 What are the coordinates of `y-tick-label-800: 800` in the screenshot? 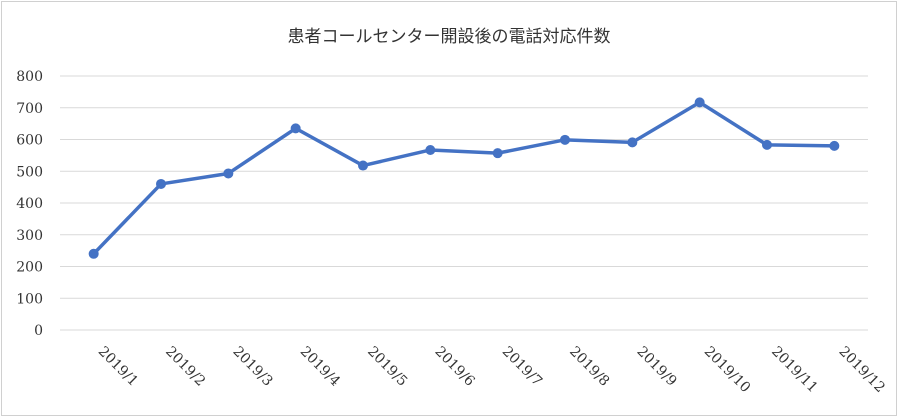 It's located at (29, 77).